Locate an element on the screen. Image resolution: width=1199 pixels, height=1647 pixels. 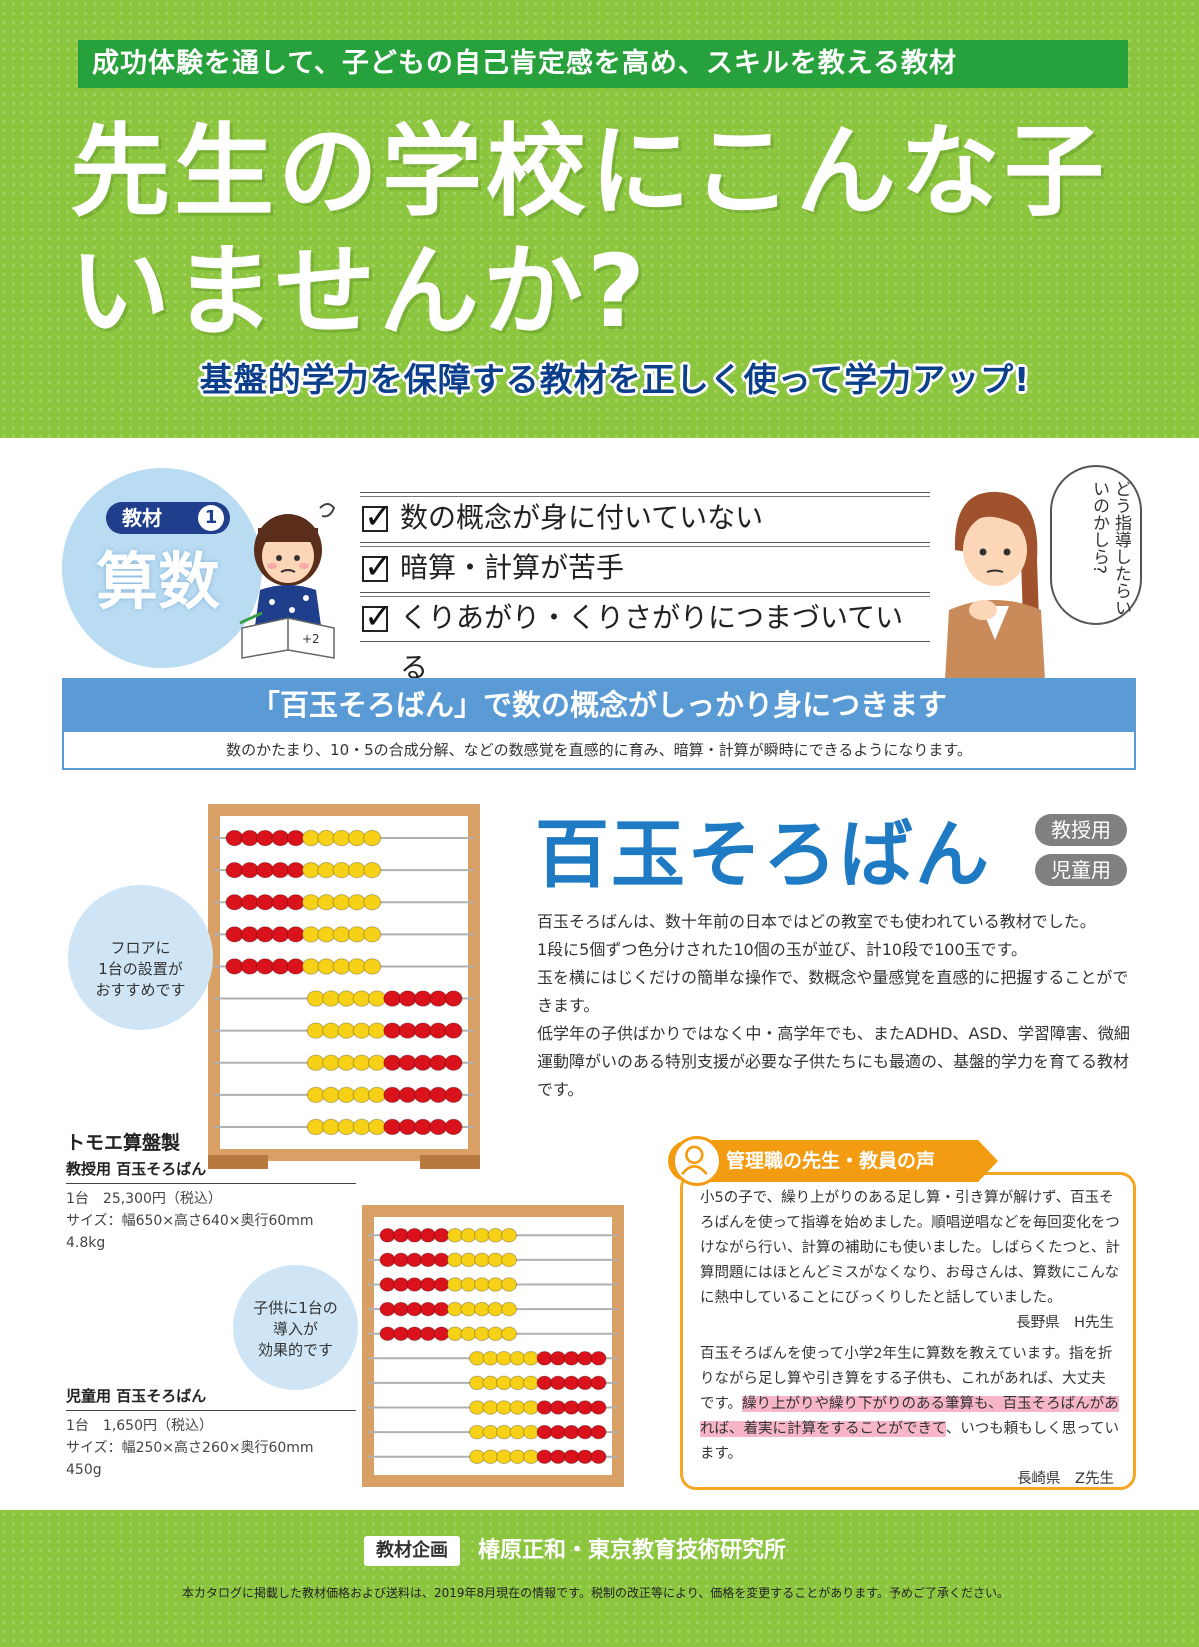
child-abacus-image is located at coordinates (493, 1346).